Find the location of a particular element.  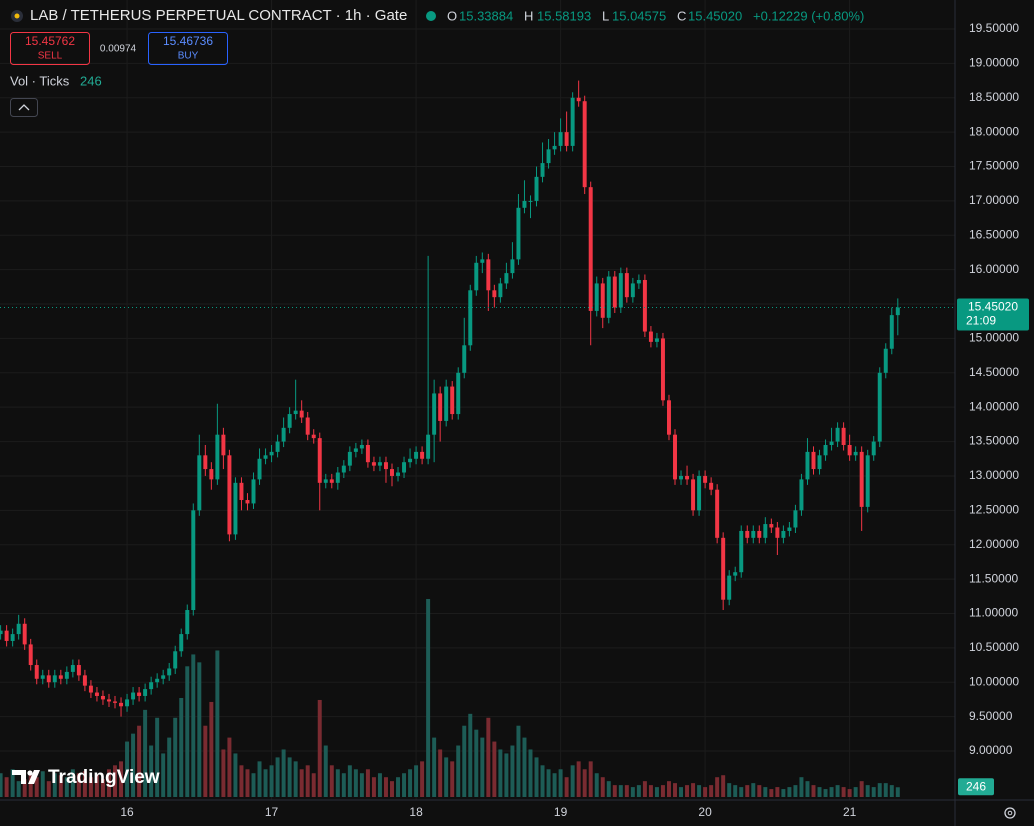

settings-icon-center is located at coordinates (1010, 813).